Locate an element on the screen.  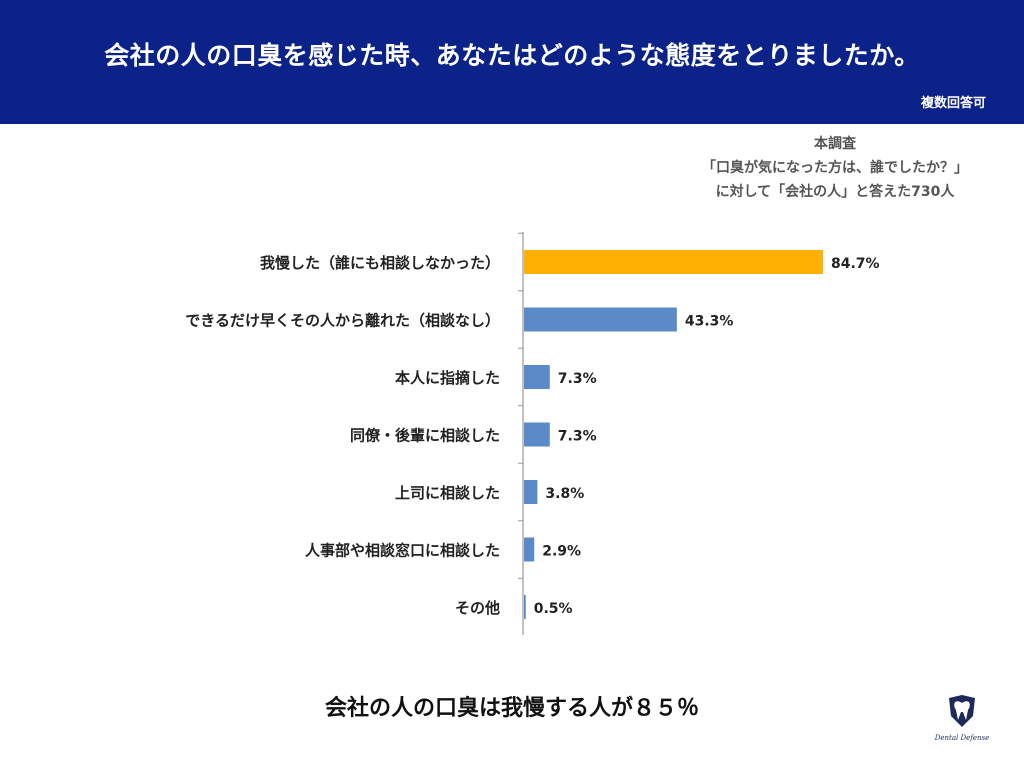
conclusion-text: 会社の人の口臭は我慢する人が８５％ is located at coordinates (511, 708).